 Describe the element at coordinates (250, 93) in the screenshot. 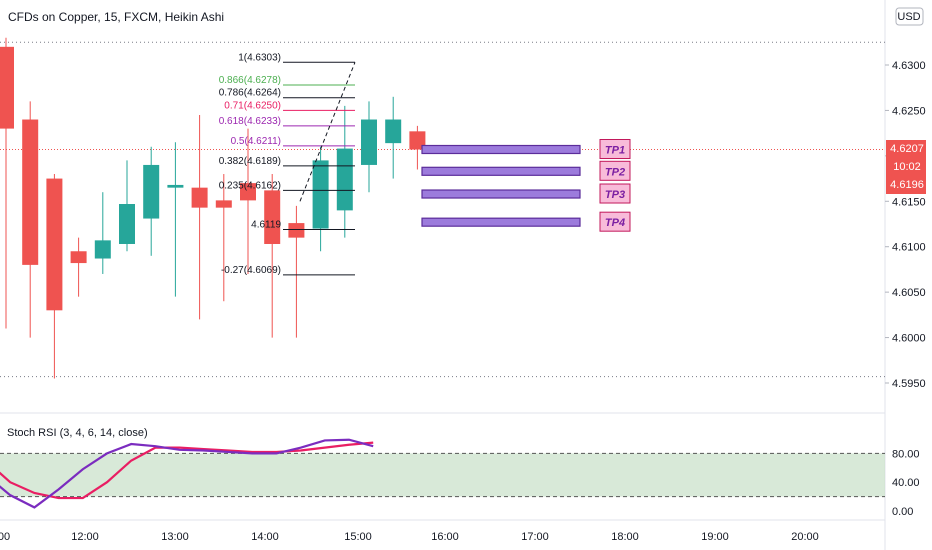

I see `fib-level-label: 0.786(4.6264)` at that location.